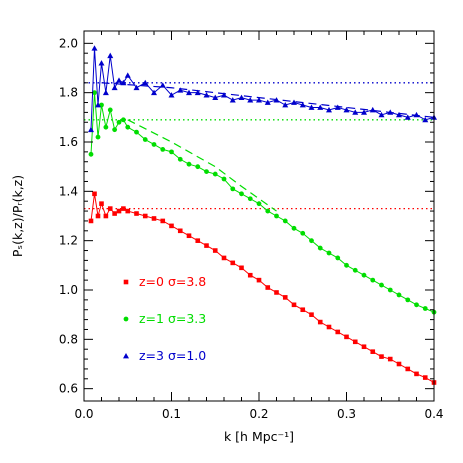  What do you see at coordinates (258, 414) in the screenshot?
I see `x-tick-label: 0.2` at bounding box center [258, 414].